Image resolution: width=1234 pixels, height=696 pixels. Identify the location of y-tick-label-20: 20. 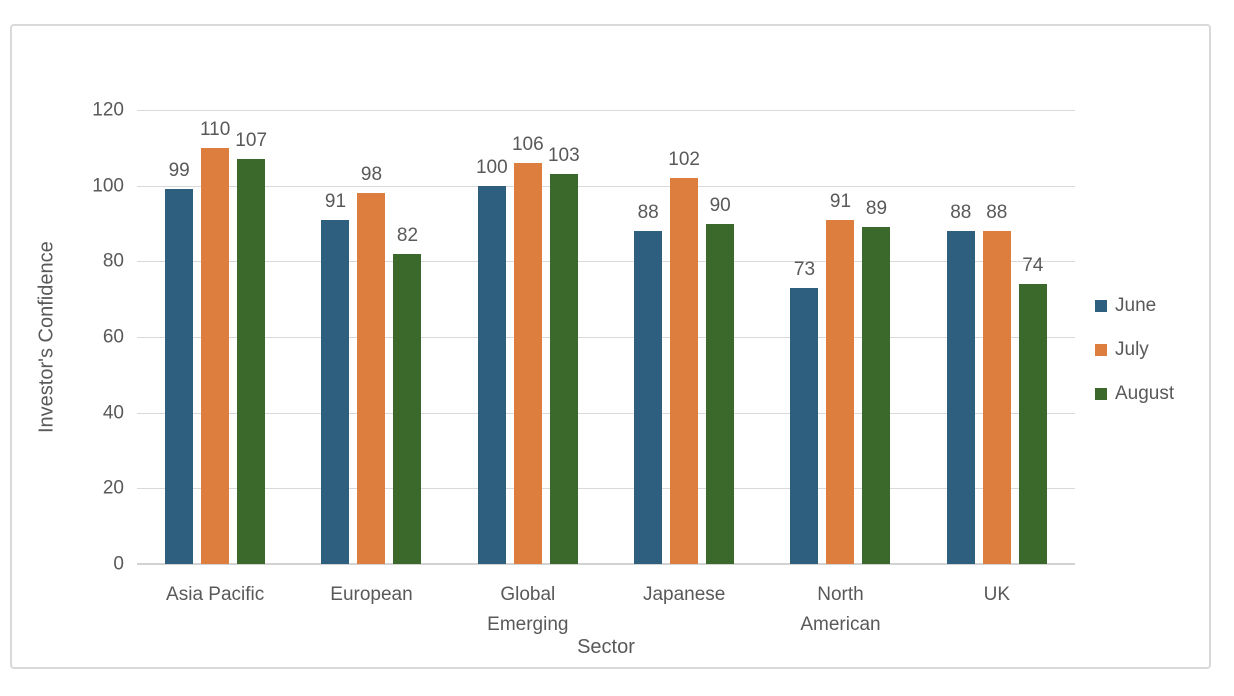
(113, 488).